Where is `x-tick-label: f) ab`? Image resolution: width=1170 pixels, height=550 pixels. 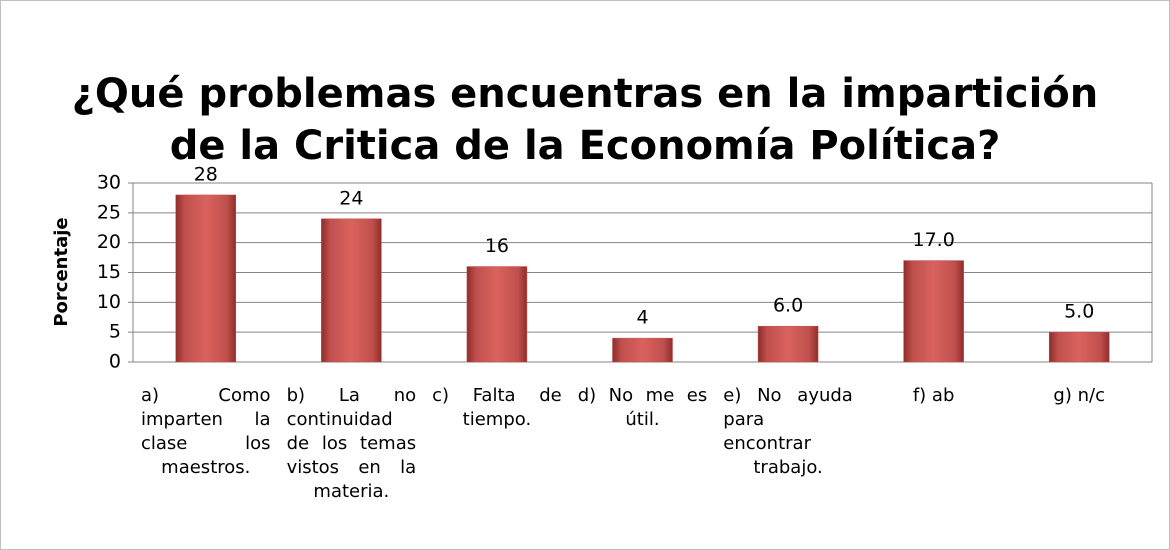 x-tick-label: f) ab is located at coordinates (933, 395).